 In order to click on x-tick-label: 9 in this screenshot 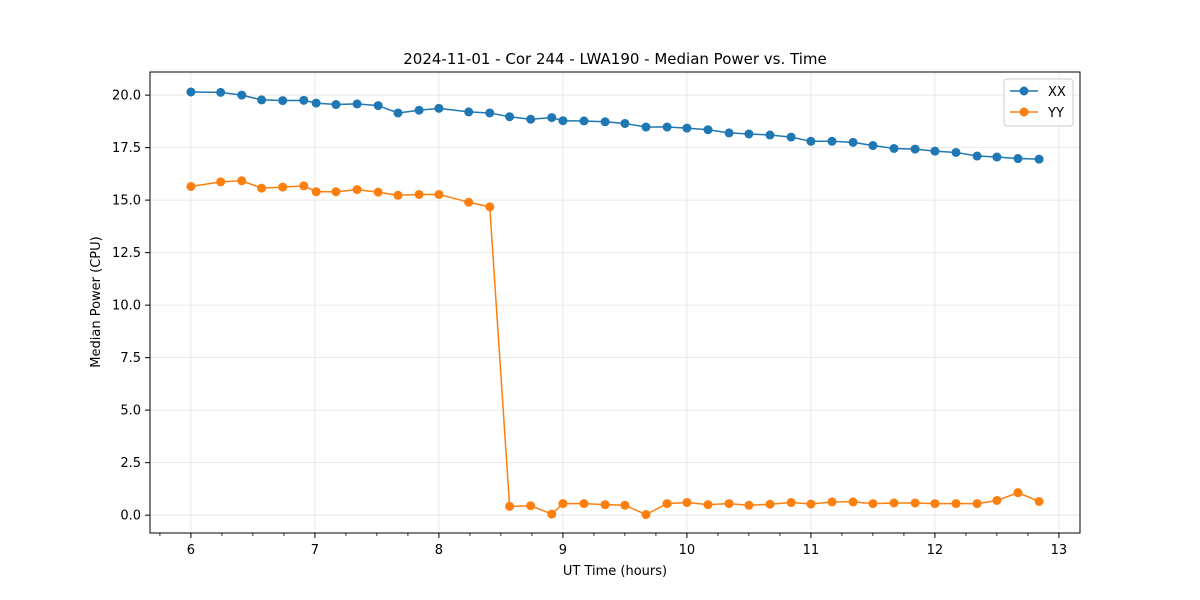, I will do `click(563, 550)`.